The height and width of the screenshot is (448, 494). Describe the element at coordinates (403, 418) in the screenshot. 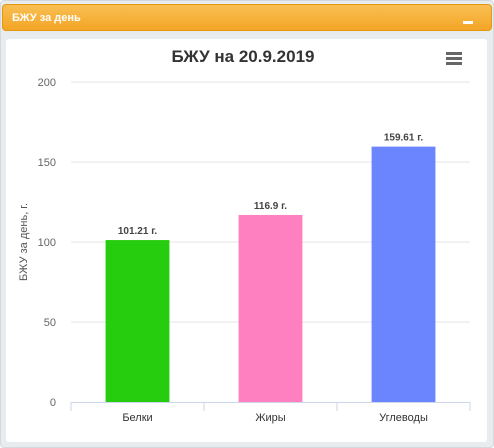

I see `x-tick-label: Углеводы` at that location.